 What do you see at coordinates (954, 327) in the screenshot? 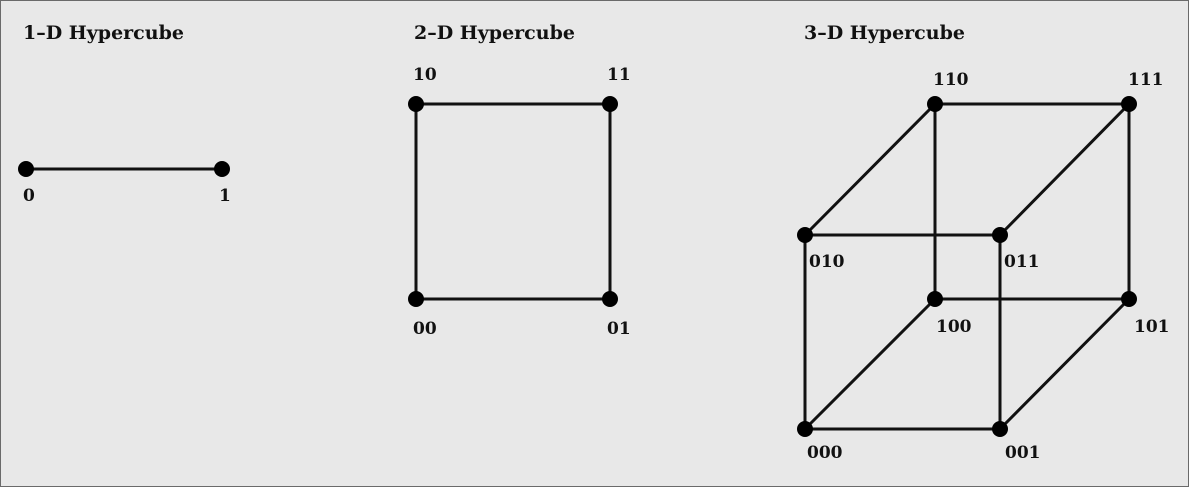
I see `node-label-100: 100` at bounding box center [954, 327].